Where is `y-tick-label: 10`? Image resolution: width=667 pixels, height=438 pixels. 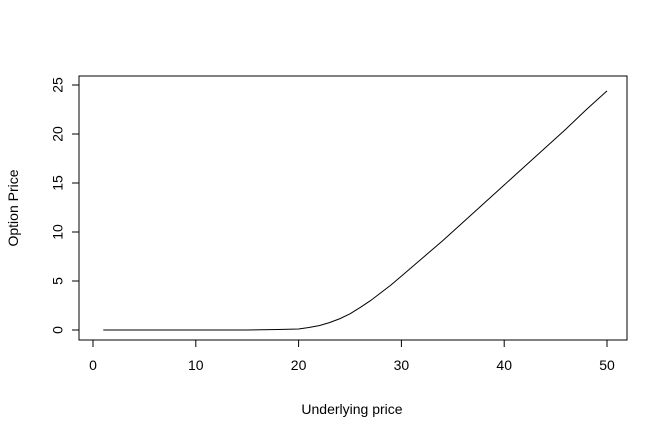
y-tick-label: 10 is located at coordinates (58, 232).